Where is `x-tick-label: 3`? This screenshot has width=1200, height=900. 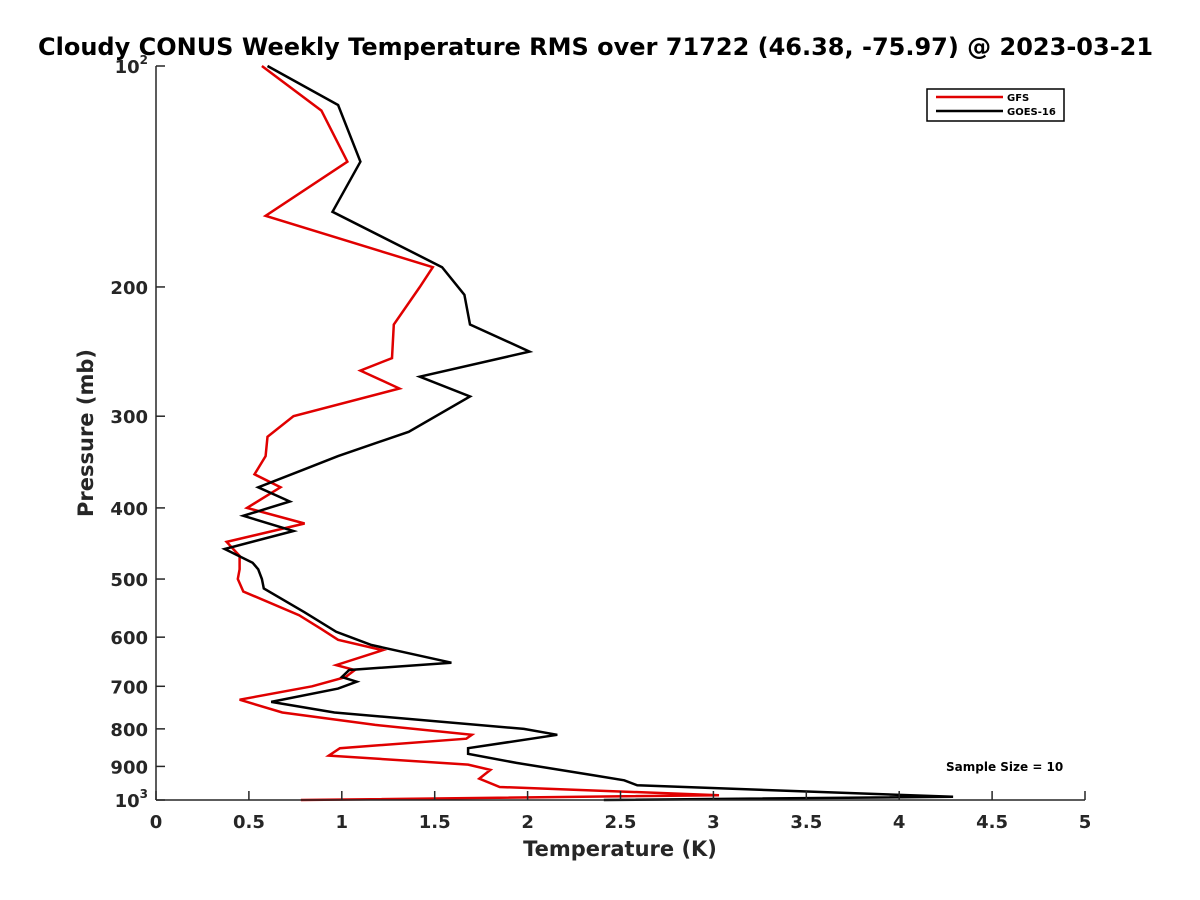
x-tick-label: 3 is located at coordinates (713, 822).